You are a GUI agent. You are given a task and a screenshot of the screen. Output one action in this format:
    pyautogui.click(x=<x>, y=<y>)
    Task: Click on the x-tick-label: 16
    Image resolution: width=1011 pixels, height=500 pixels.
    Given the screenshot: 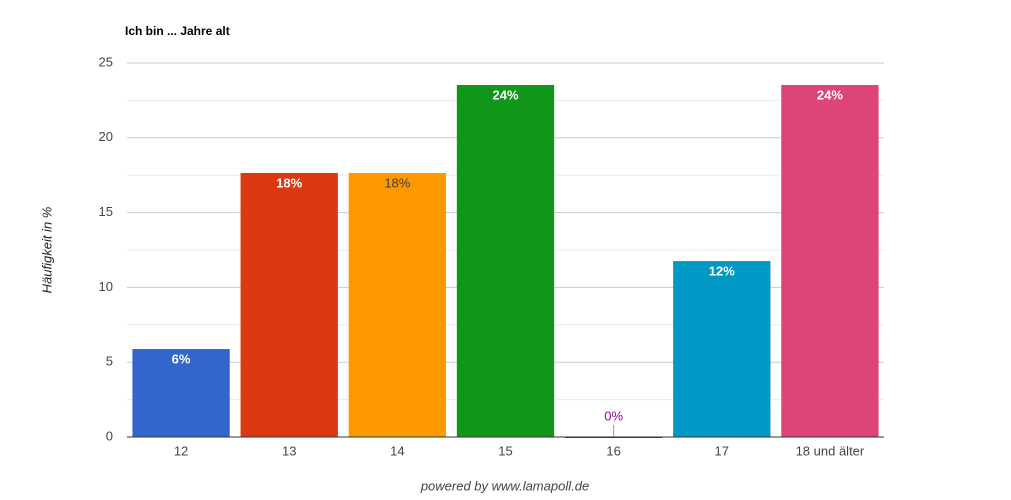 What is the action you would take?
    pyautogui.click(x=613, y=450)
    